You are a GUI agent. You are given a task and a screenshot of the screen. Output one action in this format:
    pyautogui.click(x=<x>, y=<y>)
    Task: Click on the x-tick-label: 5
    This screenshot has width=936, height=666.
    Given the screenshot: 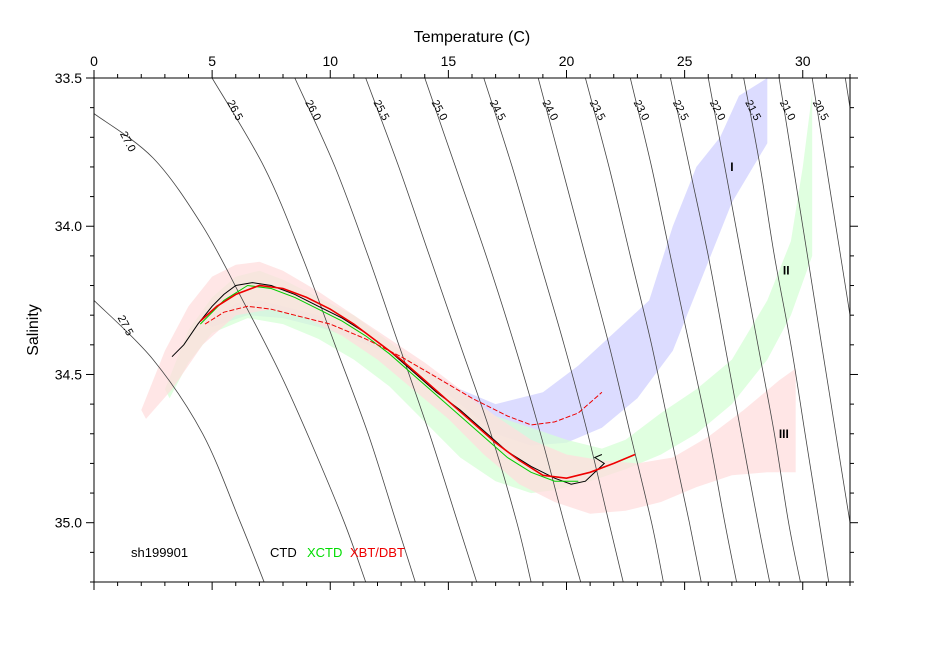 What is the action you would take?
    pyautogui.click(x=212, y=61)
    